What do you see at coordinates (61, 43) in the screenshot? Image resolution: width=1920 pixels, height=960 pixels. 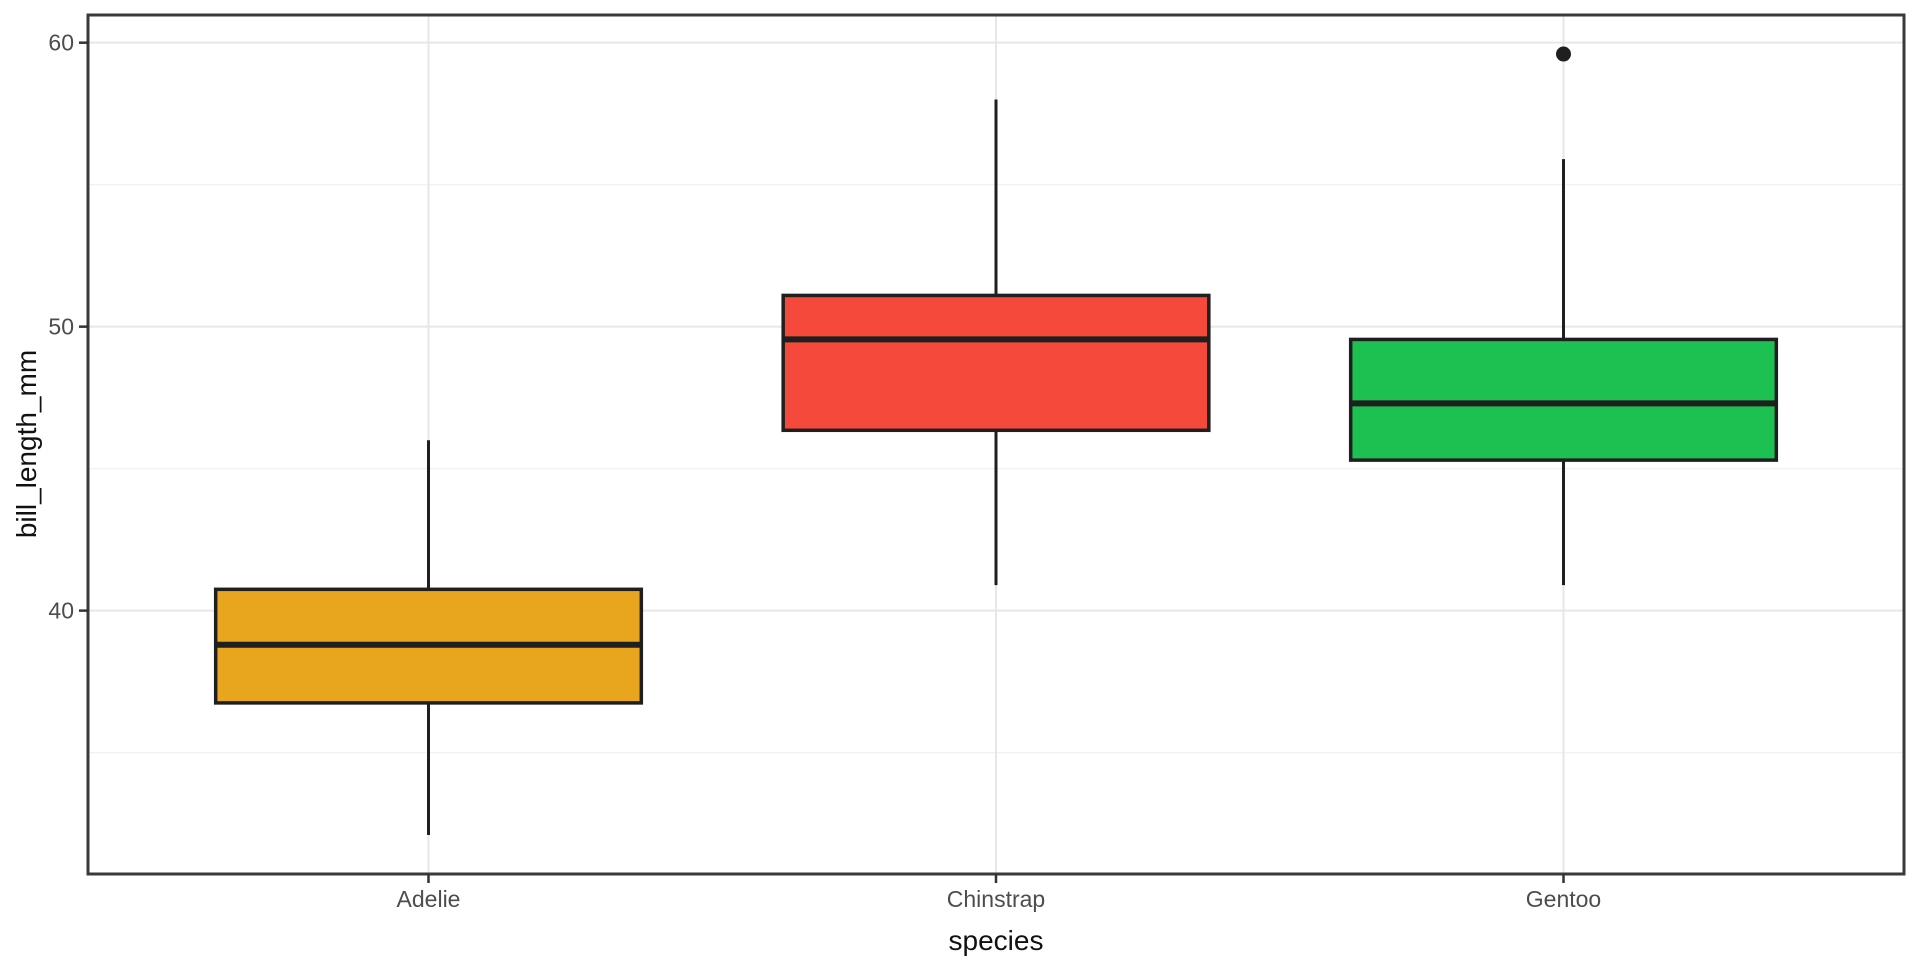 I see `y-tick-label-60: 60` at bounding box center [61, 43].